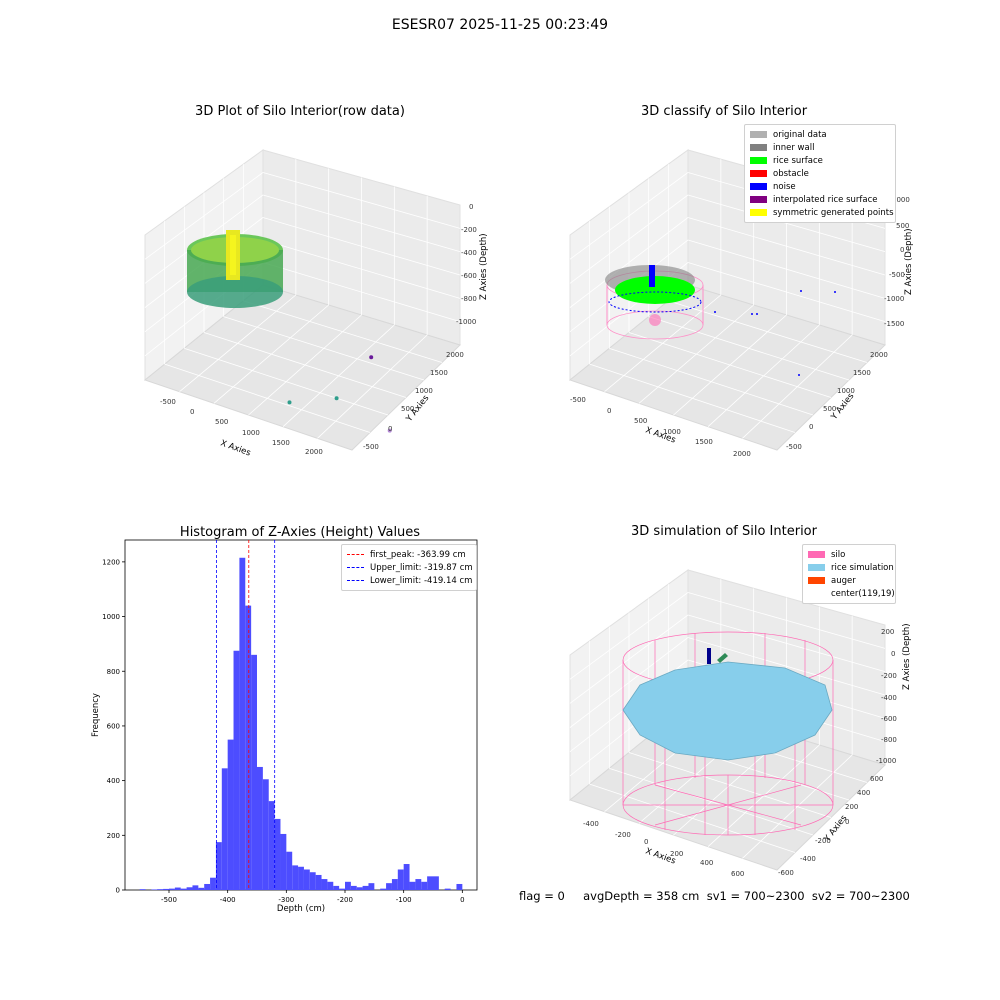 This screenshot has height=1000, width=1000. I want to click on legend-item-upper-limit: Upper_limit: -319.87 cm, so click(410, 567).